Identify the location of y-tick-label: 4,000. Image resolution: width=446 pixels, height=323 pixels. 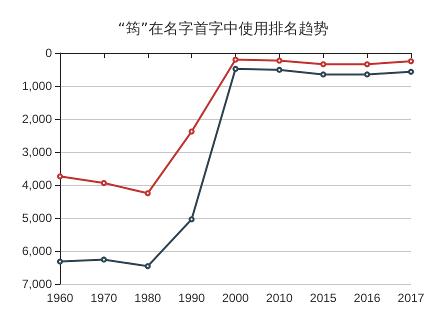
(37, 185).